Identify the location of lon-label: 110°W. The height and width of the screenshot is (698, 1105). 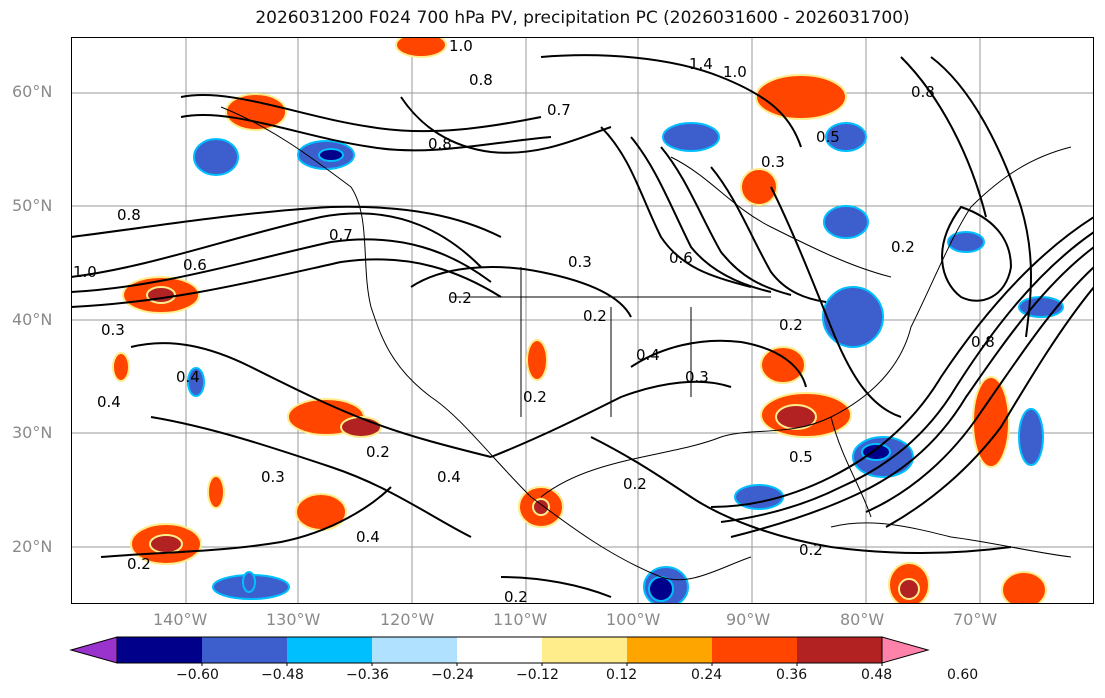
(520, 619).